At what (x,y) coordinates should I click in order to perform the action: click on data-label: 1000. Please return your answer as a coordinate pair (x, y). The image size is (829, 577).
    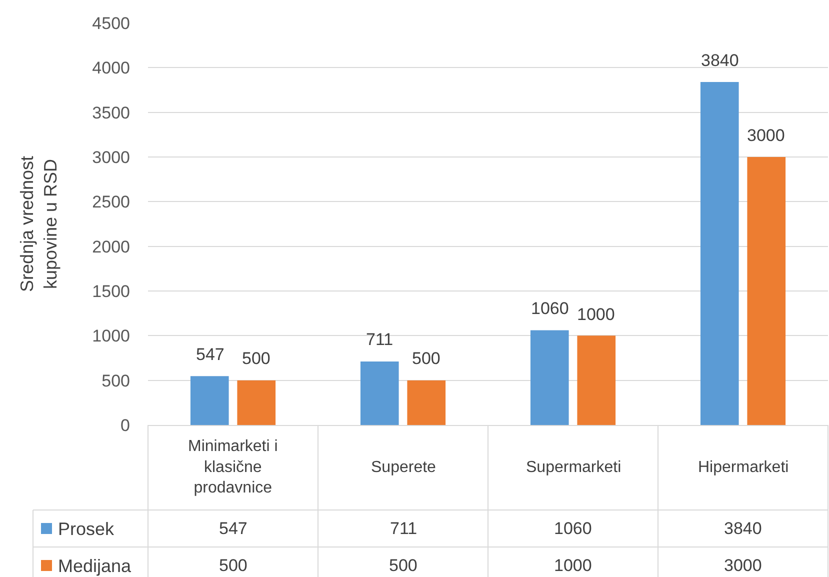
    Looking at the image, I should click on (573, 565).